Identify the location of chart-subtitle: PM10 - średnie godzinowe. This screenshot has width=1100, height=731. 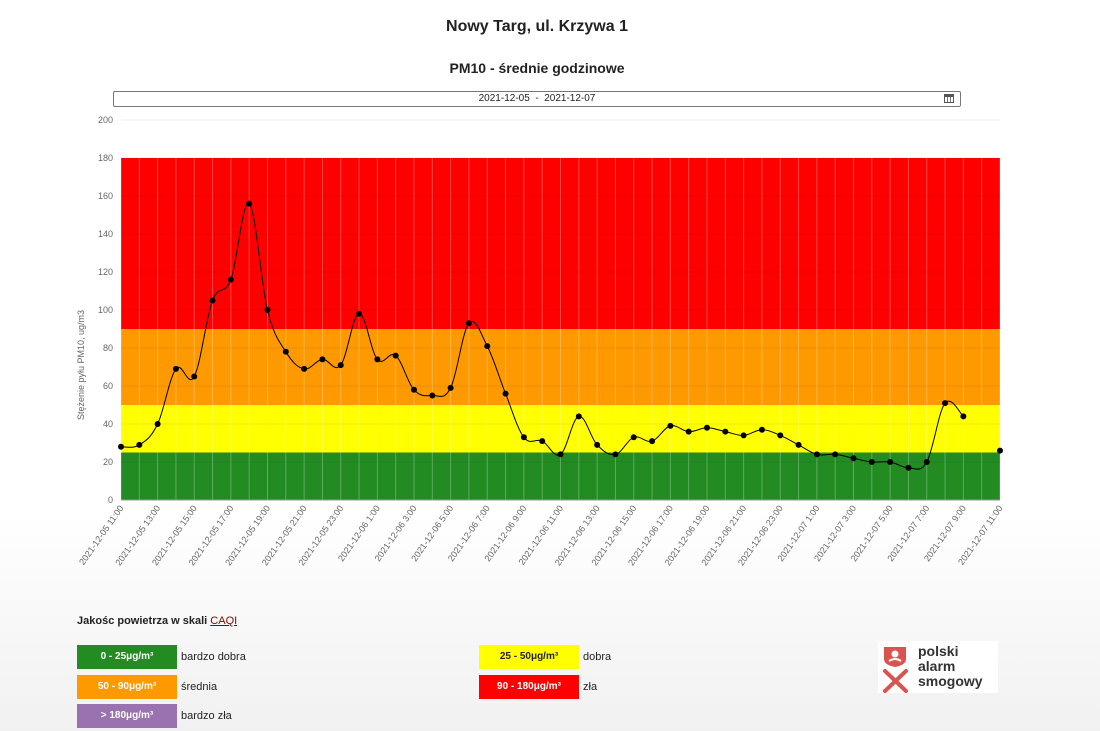
(537, 68).